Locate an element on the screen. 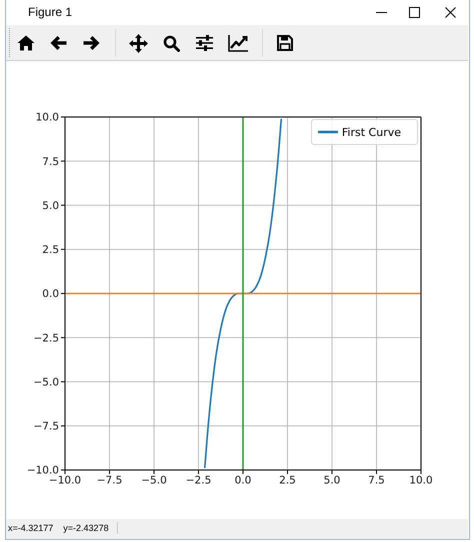 Image resolution: width=474 pixels, height=542 pixels. x-tick-label: −7.5 is located at coordinates (109, 480).